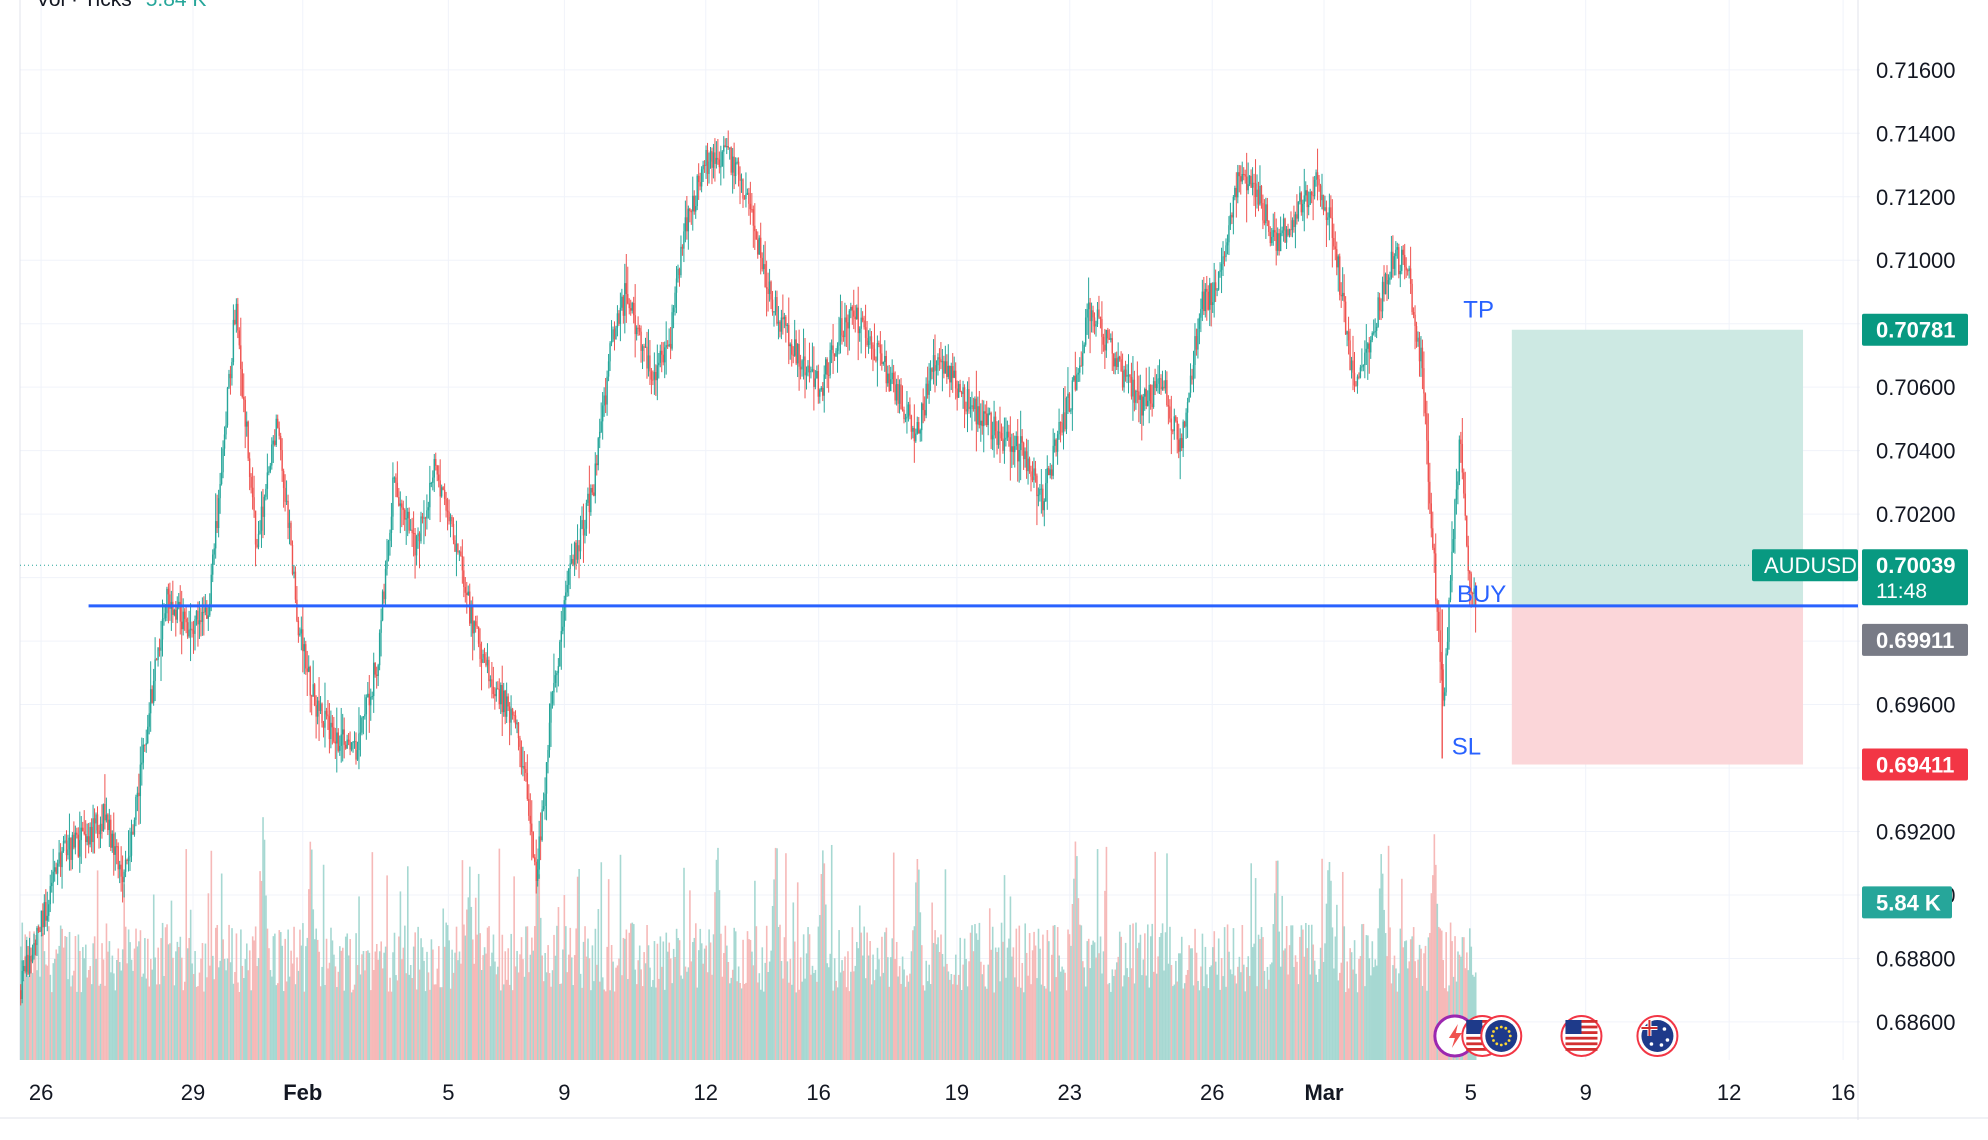 This screenshot has width=1988, height=1140. I want to click on au-flag-icon, so click(1657, 1036).